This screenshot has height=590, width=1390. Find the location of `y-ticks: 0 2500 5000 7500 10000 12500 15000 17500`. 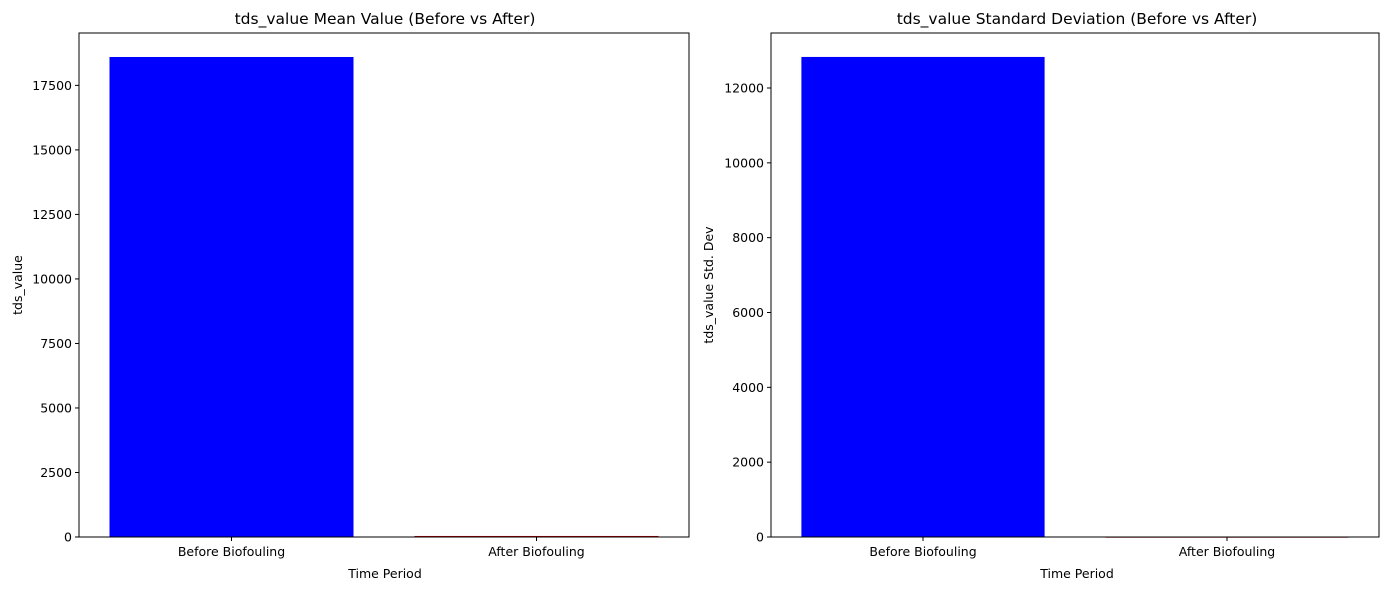

y-ticks: 0 2500 5000 7500 10000 12500 15000 17500 is located at coordinates (55, 311).